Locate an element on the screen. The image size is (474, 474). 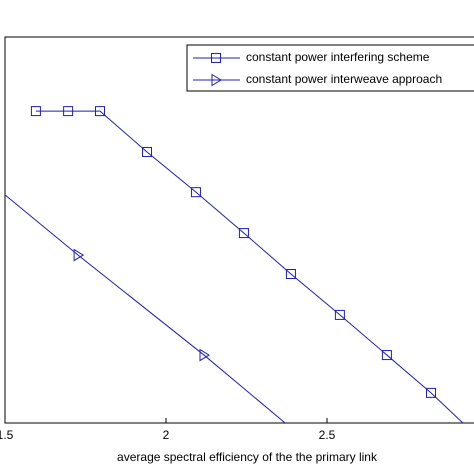
legend-box is located at coordinates (330, 68).